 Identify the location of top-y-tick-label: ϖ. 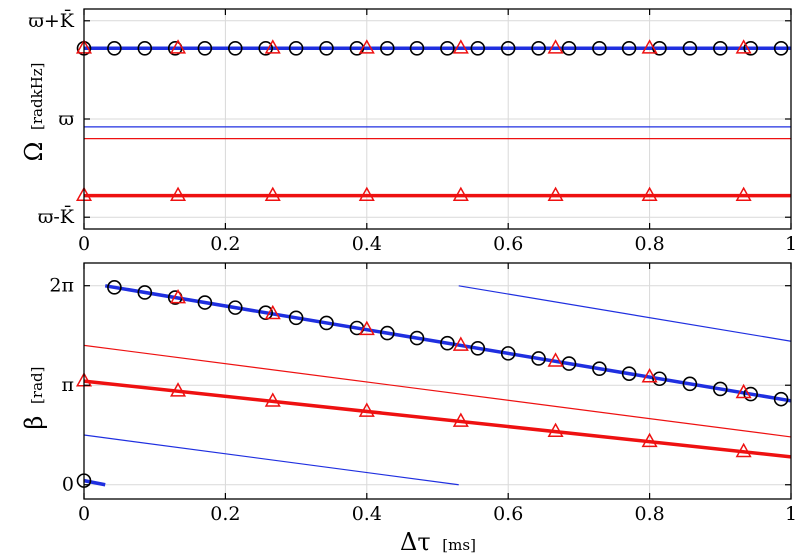
(67, 119).